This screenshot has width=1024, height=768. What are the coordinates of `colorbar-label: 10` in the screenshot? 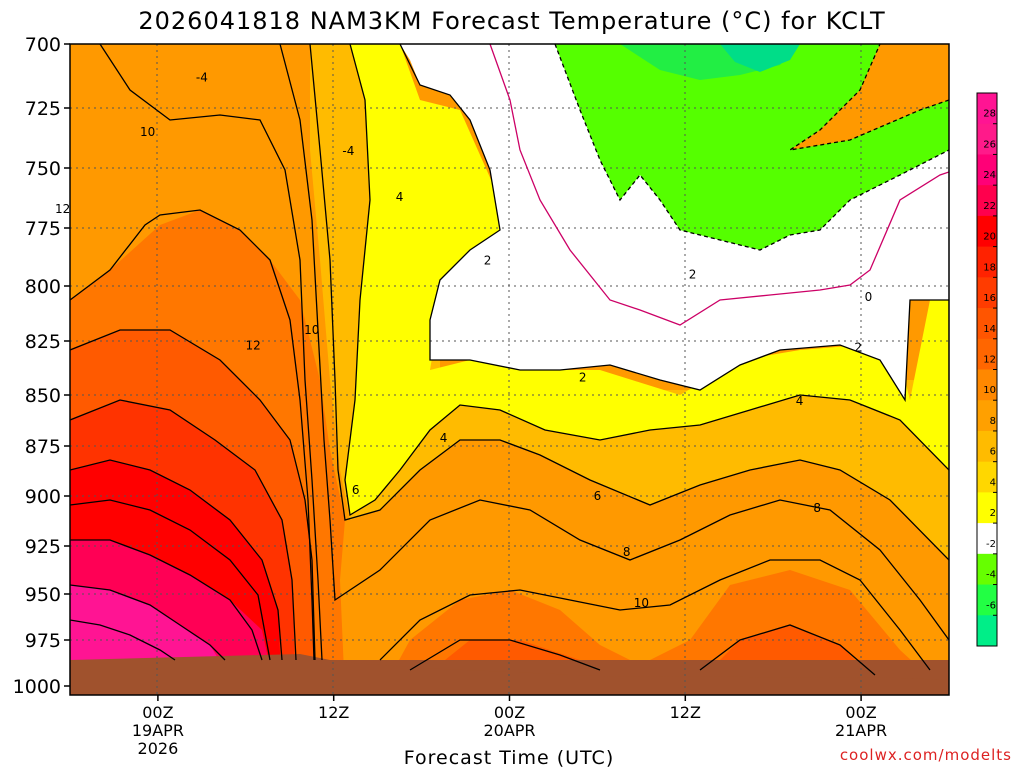 It's located at (989, 390).